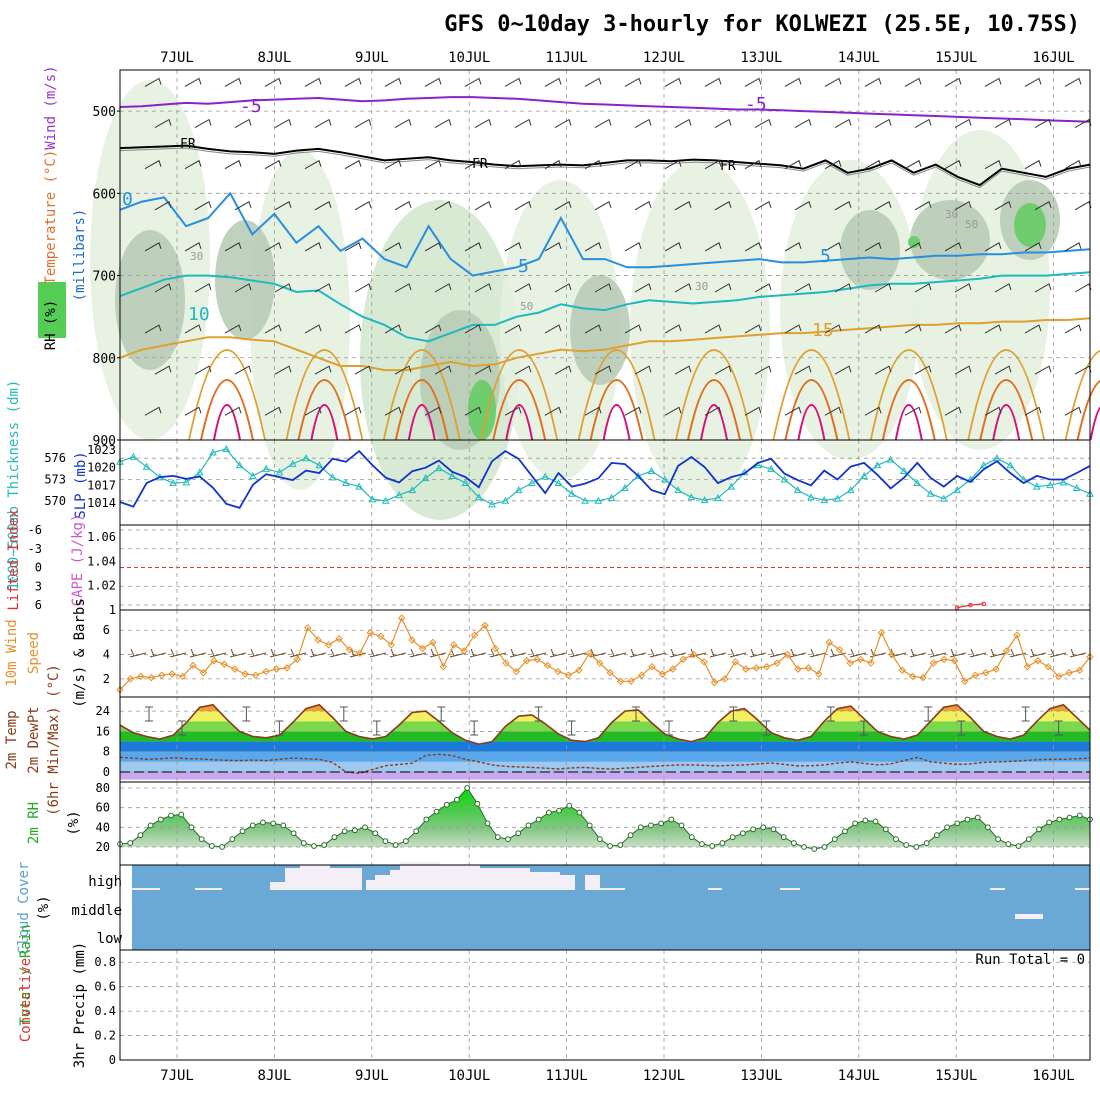  I want to click on rh-contour-label: 30, so click(196, 256).